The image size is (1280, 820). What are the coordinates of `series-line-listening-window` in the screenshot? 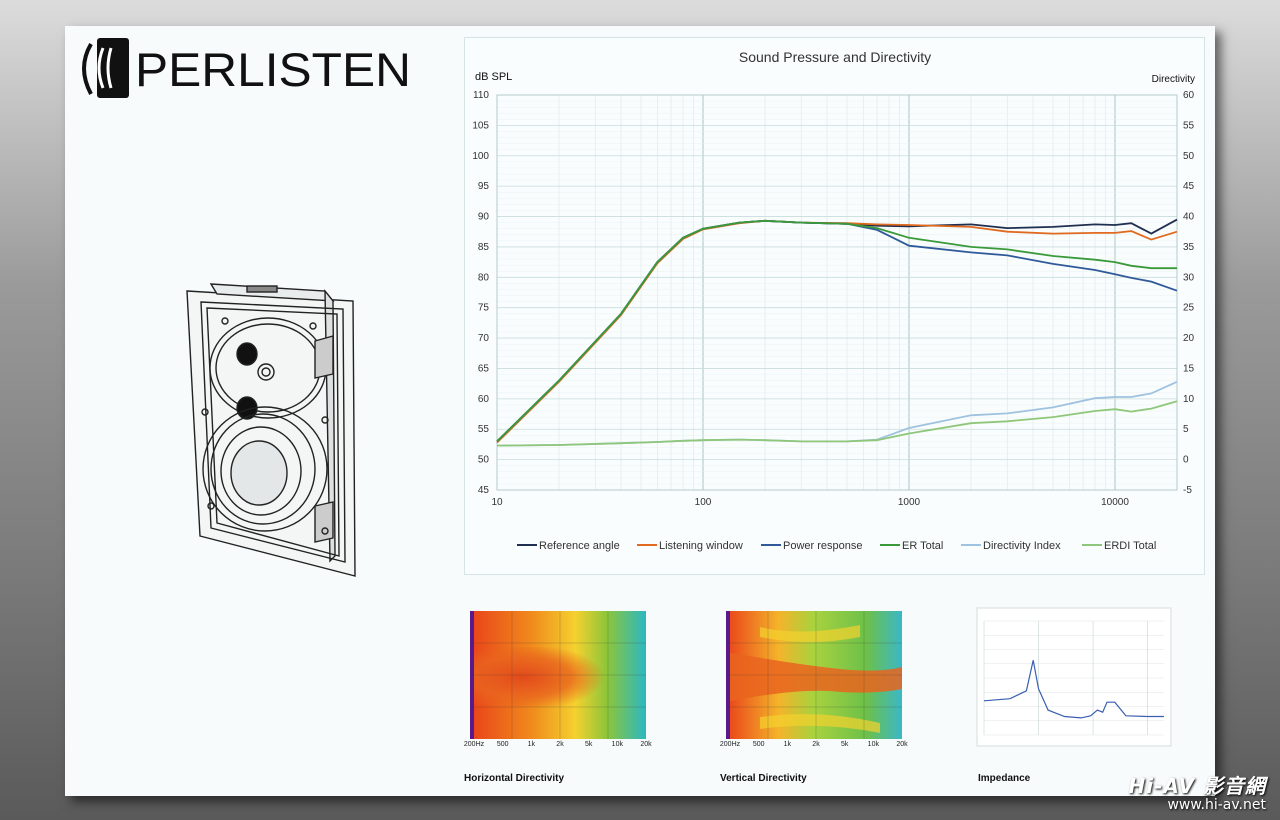 It's located at (837, 331).